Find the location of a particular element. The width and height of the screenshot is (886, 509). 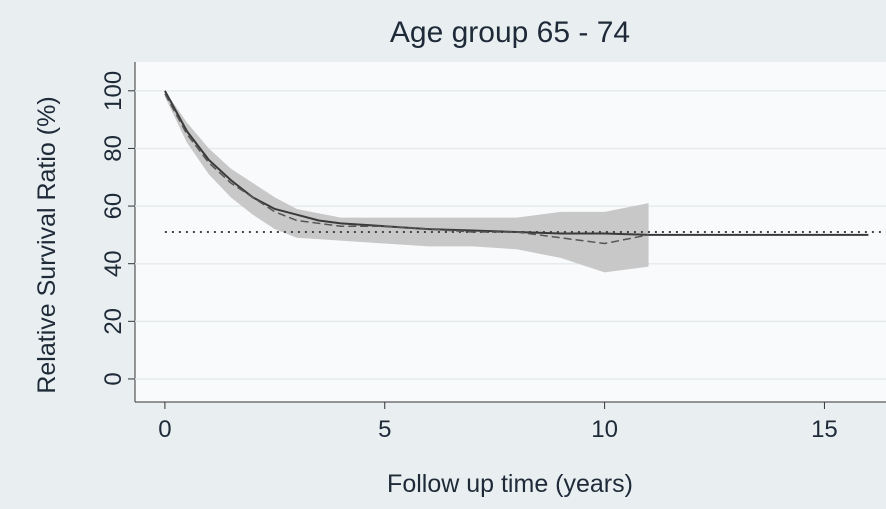

x-axis-label: Follow up time (years) is located at coordinates (510, 484).